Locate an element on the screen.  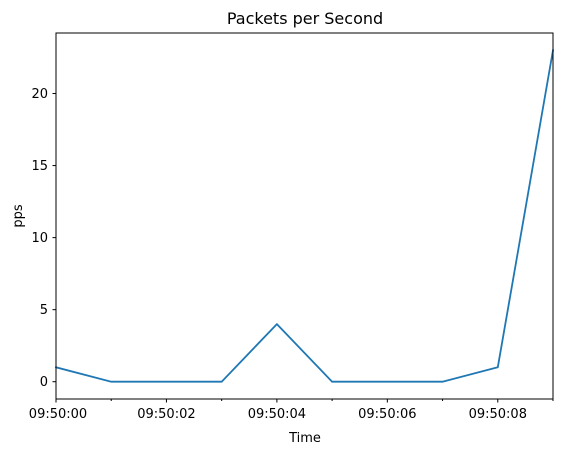
y-tick-label: 20 is located at coordinates (39, 94).